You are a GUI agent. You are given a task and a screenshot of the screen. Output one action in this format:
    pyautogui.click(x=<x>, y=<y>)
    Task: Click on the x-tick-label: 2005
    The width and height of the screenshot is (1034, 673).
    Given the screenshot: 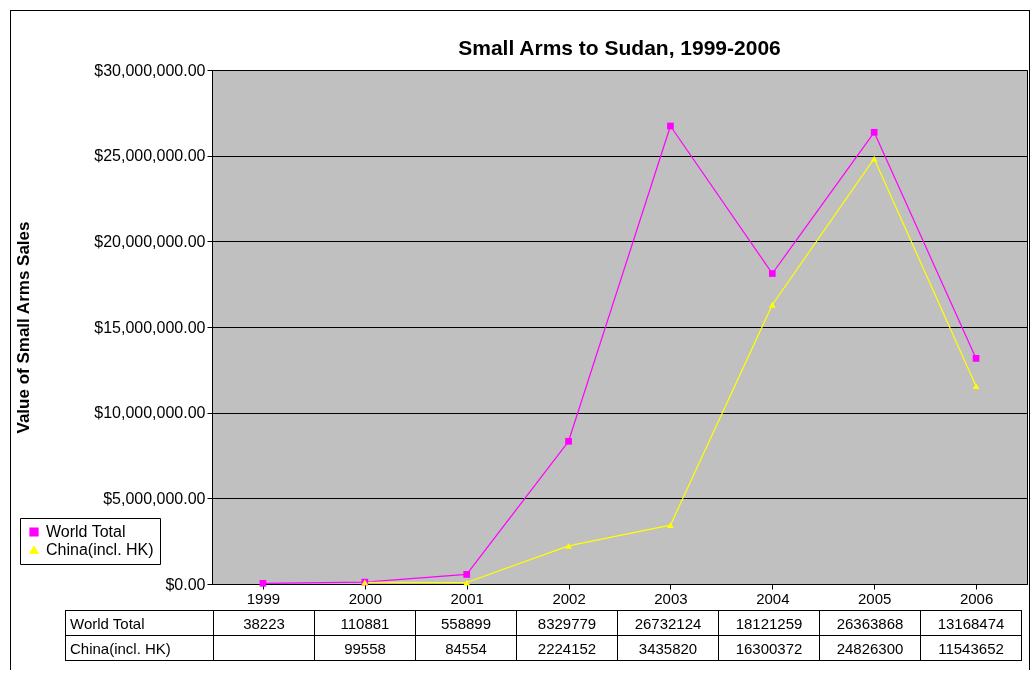 What is the action you would take?
    pyautogui.click(x=875, y=598)
    